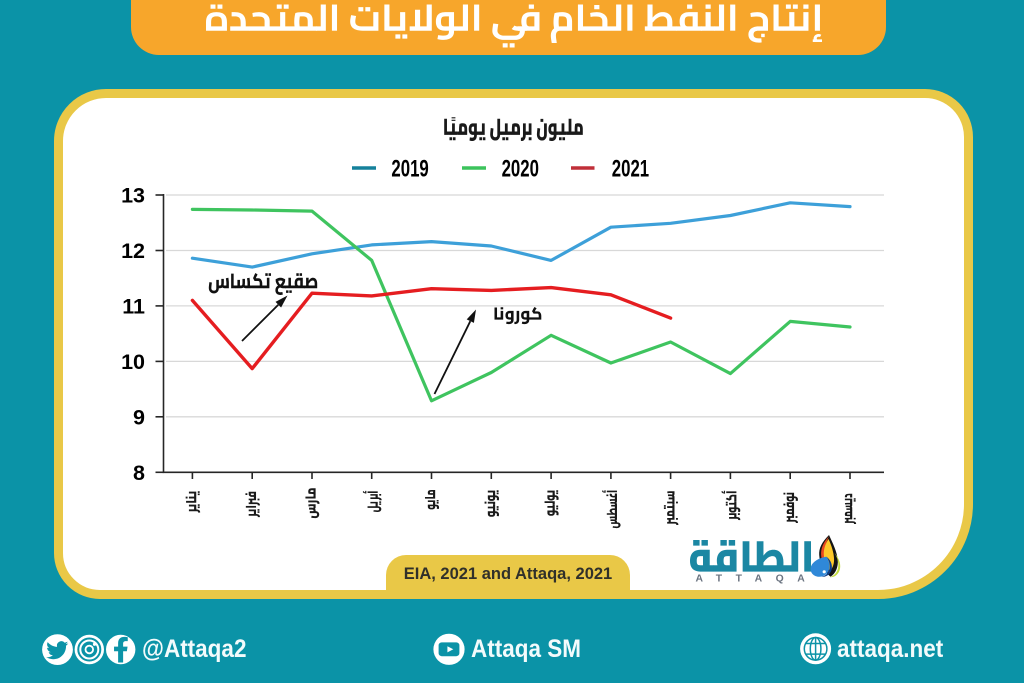 The image size is (1024, 683). Describe the element at coordinates (139, 417) in the screenshot. I see `svg-text: 9` at that location.